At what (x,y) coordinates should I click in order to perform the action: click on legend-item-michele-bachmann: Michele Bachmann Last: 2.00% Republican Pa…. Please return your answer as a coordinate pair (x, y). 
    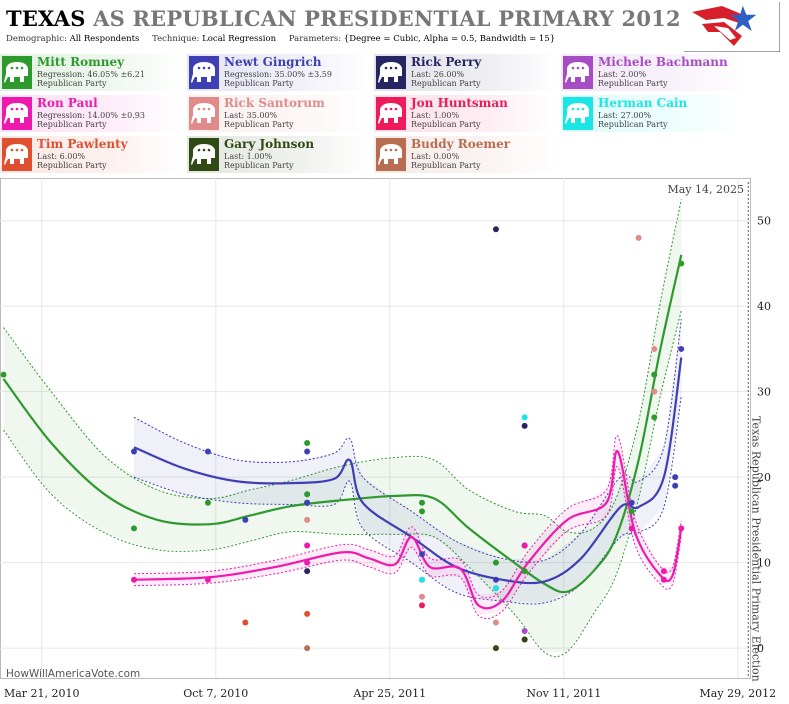
    Looking at the image, I should click on (652, 72).